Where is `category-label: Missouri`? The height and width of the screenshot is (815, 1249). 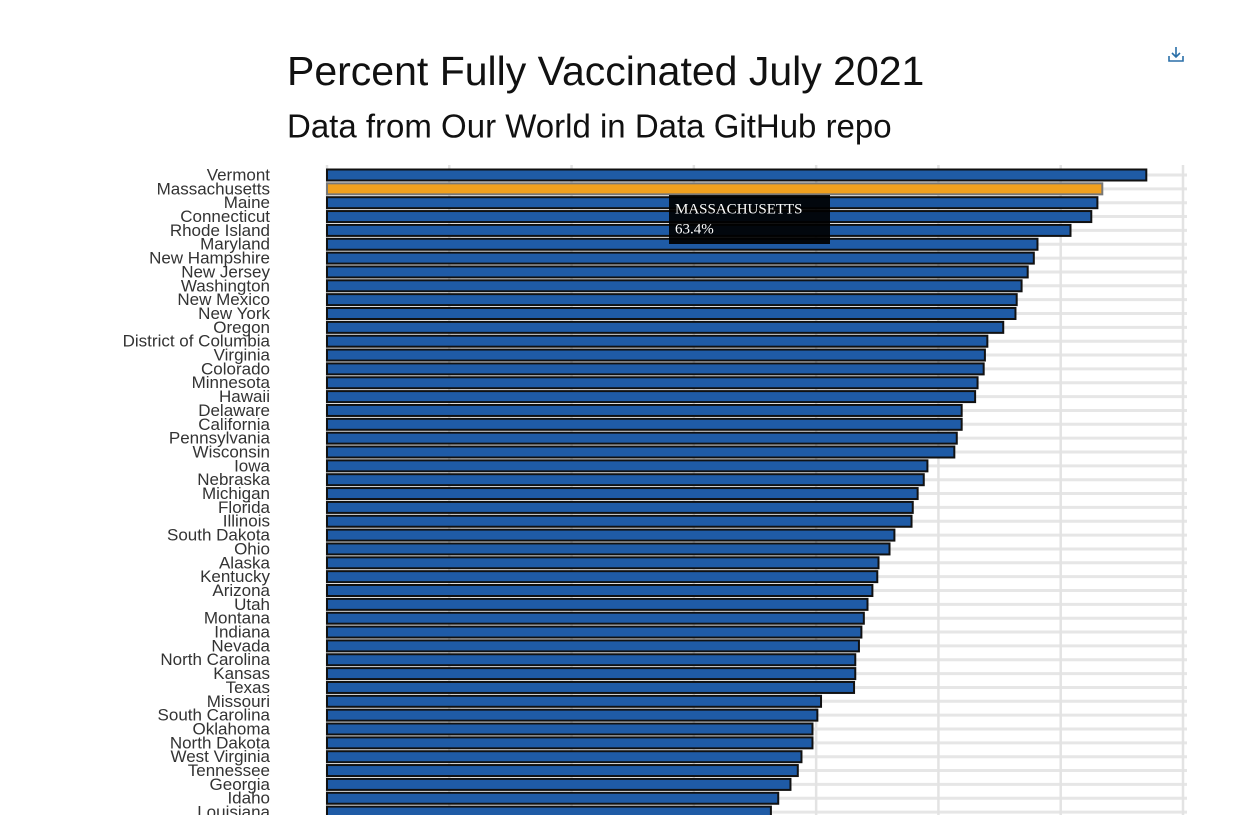
category-label: Missouri is located at coordinates (238, 701).